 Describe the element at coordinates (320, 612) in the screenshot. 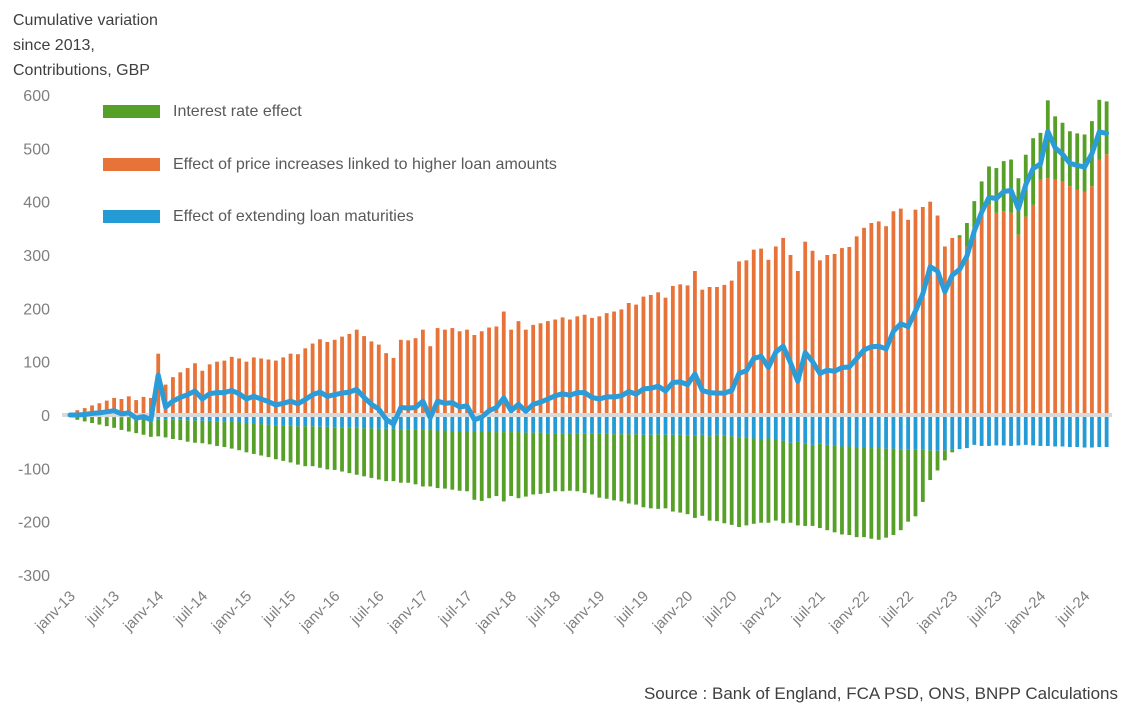

I see `x-tick-label: janv-16` at that location.